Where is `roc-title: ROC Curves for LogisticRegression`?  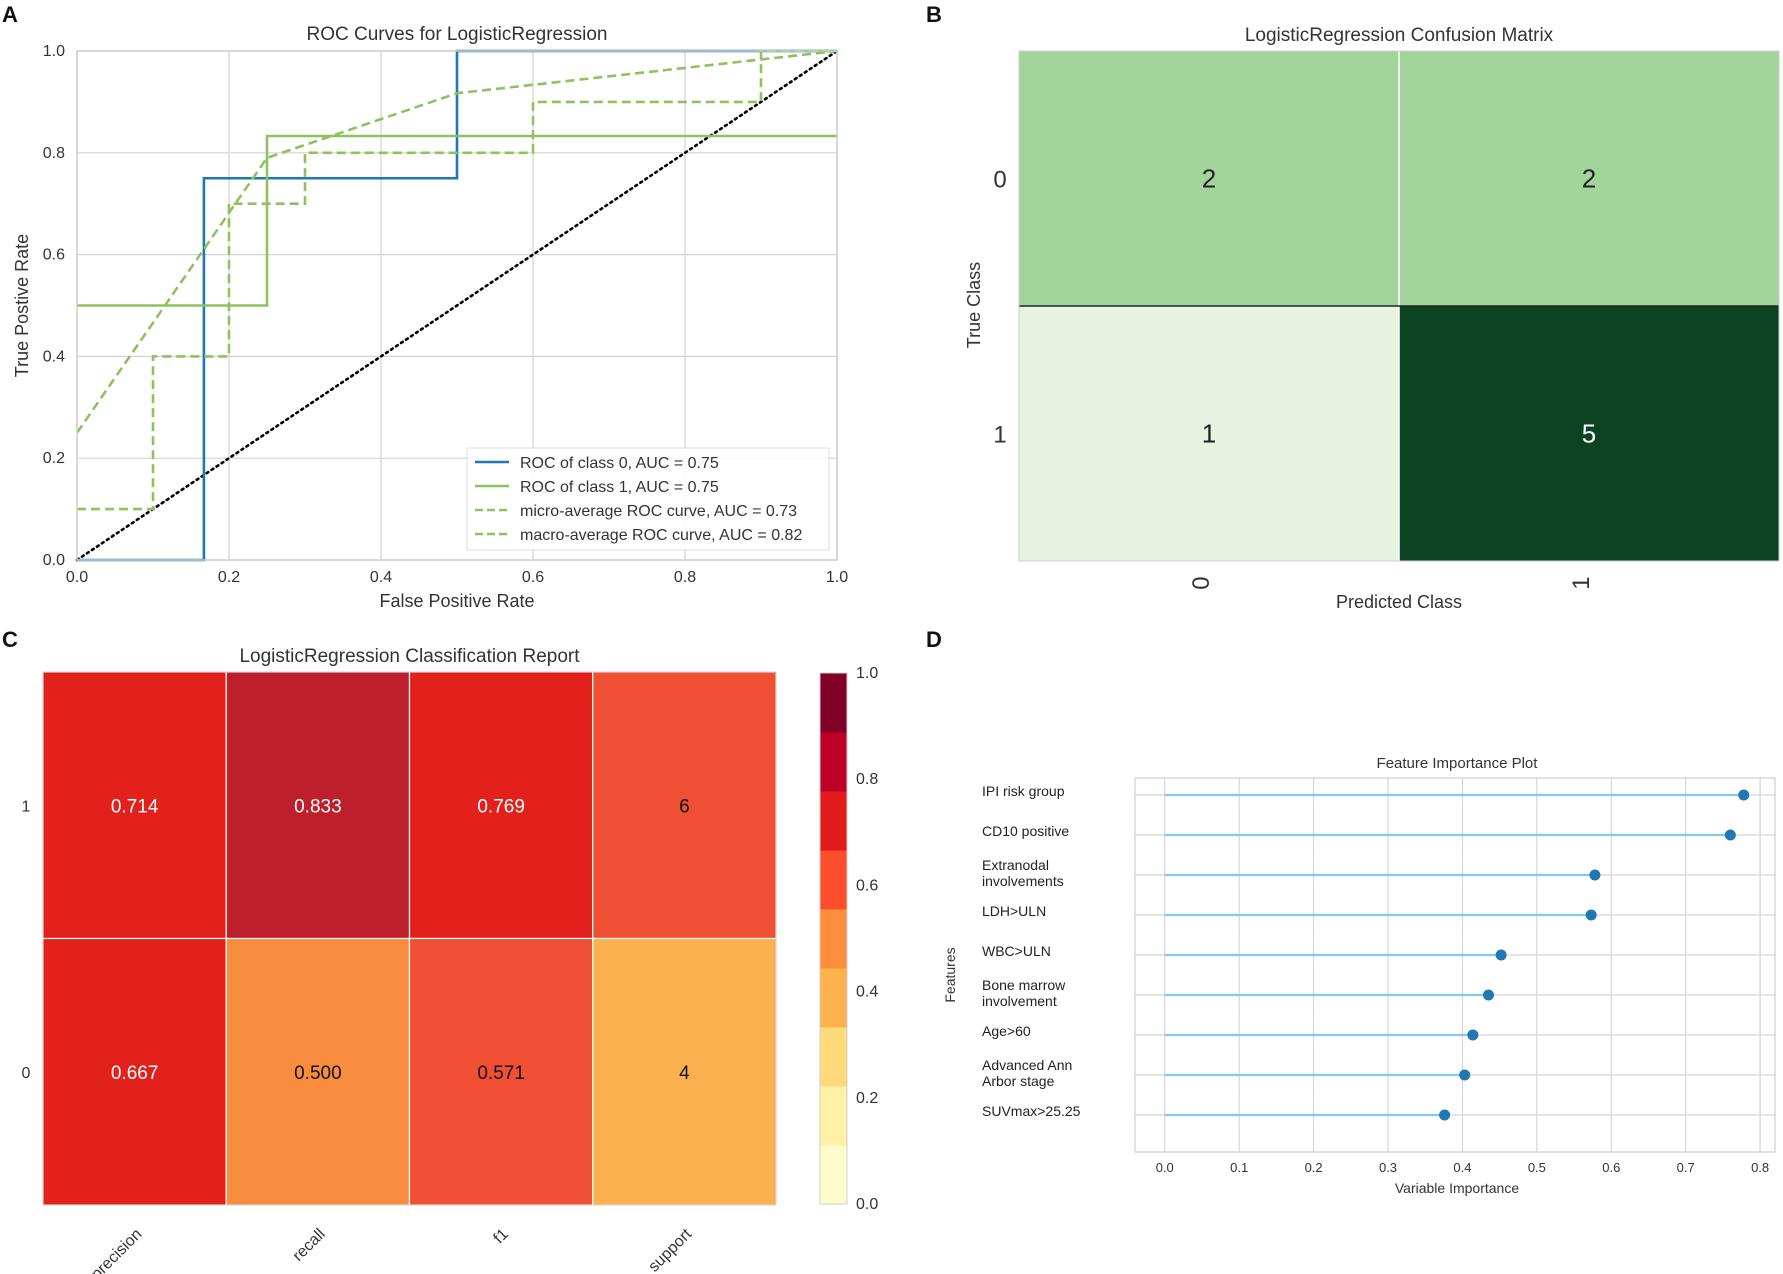
roc-title: ROC Curves for LogisticRegression is located at coordinates (457, 34).